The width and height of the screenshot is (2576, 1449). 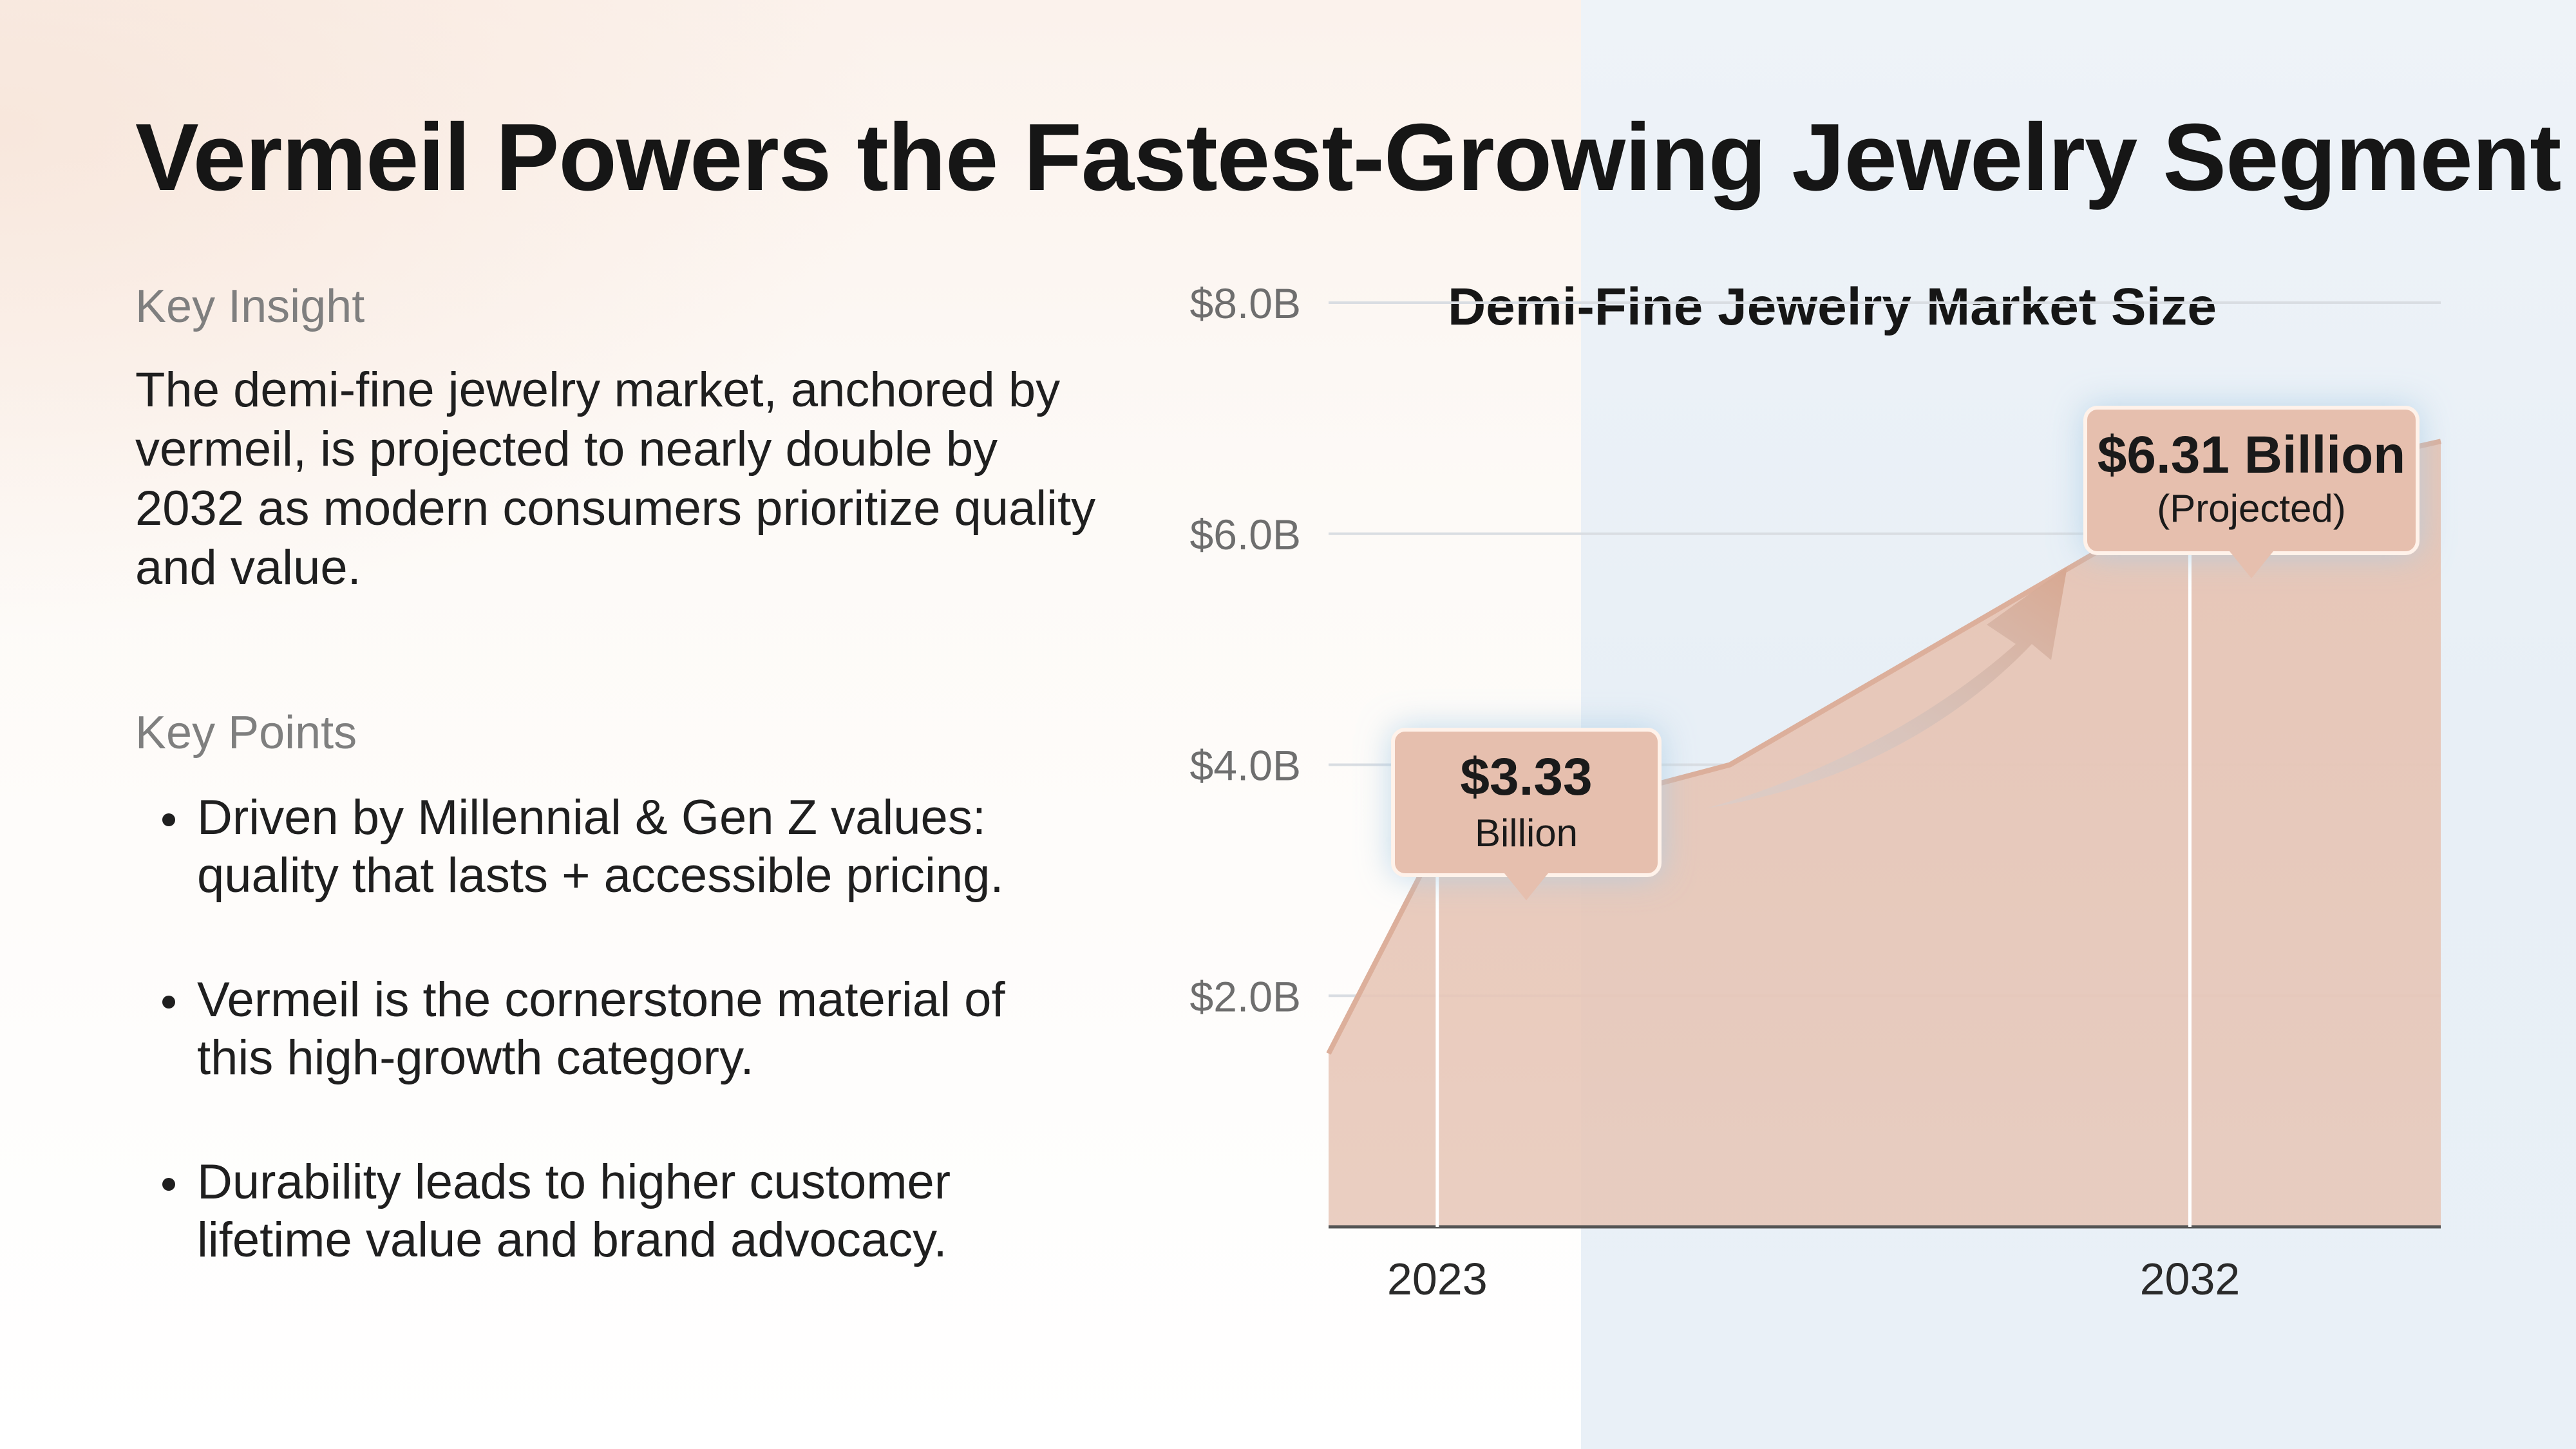 I want to click on x-tick-label: 2032, so click(x=2190, y=1279).